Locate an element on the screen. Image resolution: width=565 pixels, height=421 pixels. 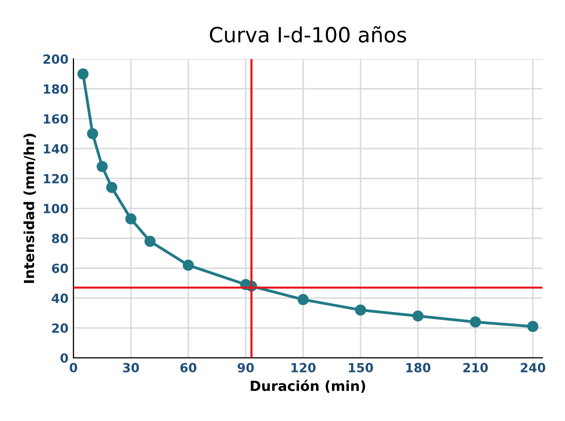
x-tick-label: 240 is located at coordinates (533, 367).